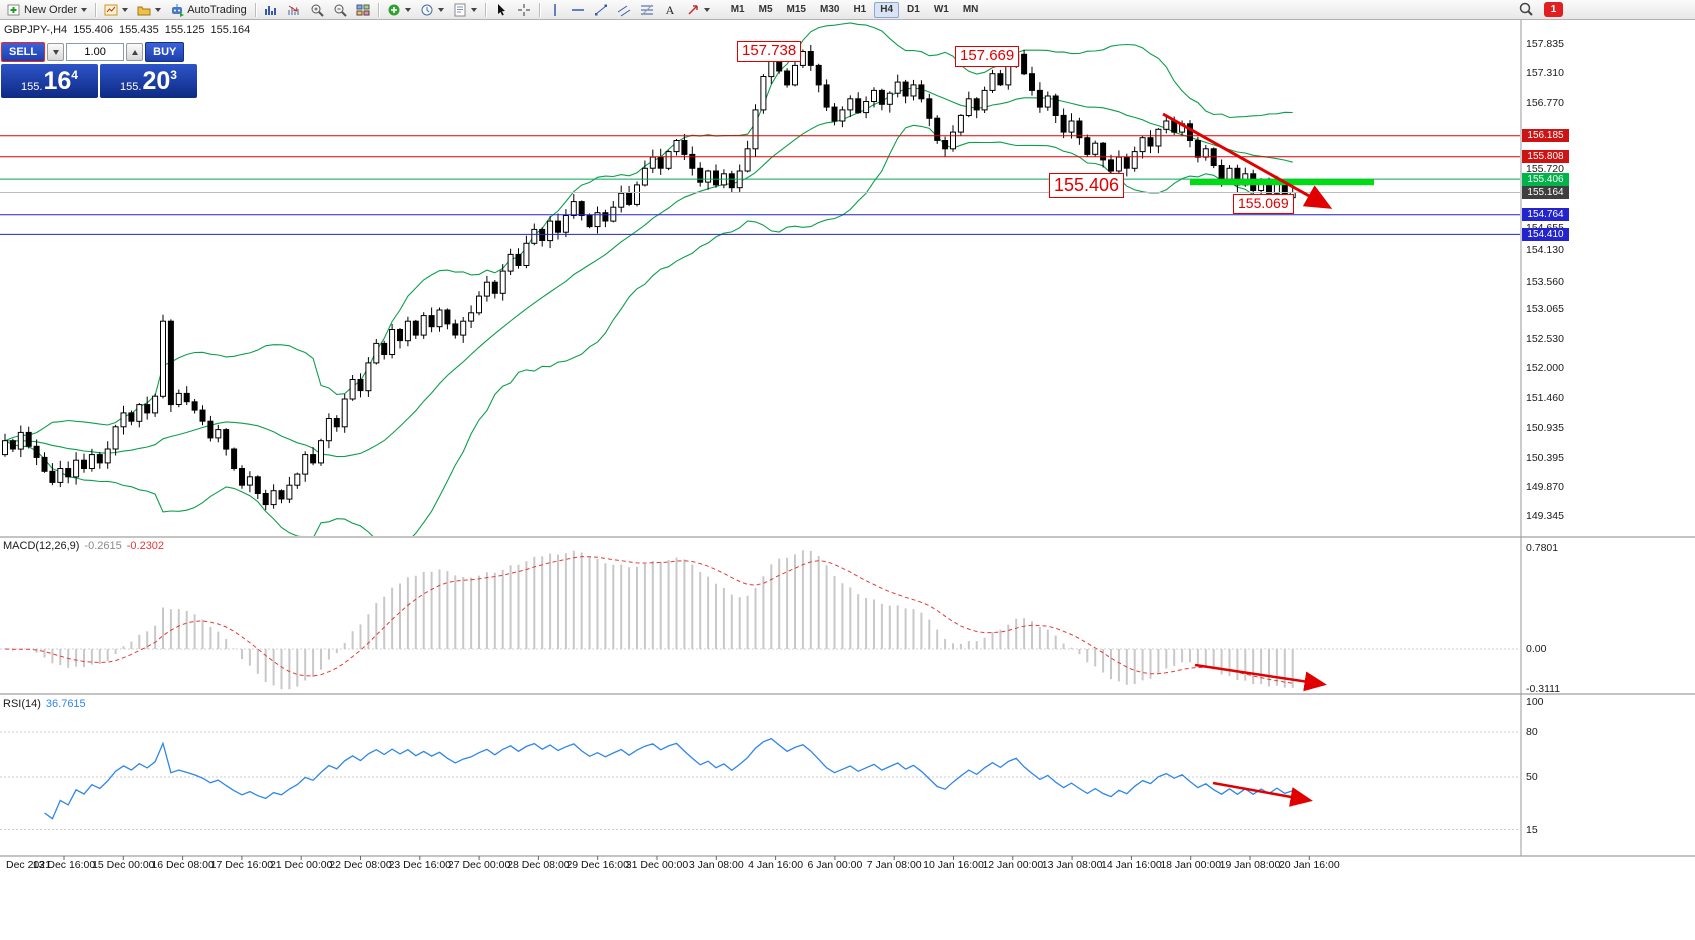  I want to click on timeframe-group: M1 M5 M15 M30 H1 H4 D1 W1 MN, so click(855, 9).